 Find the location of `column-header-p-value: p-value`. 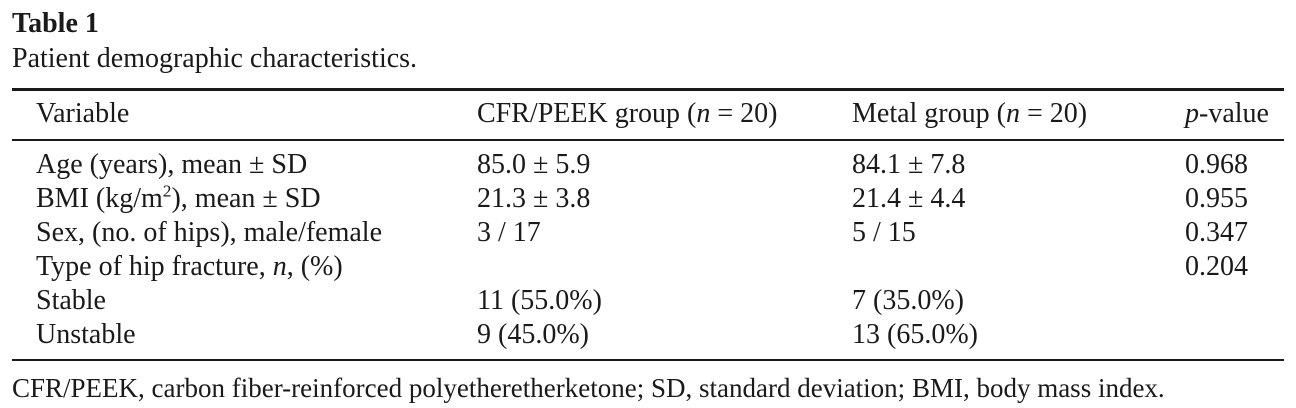

column-header-p-value: p-value is located at coordinates (1234, 115).